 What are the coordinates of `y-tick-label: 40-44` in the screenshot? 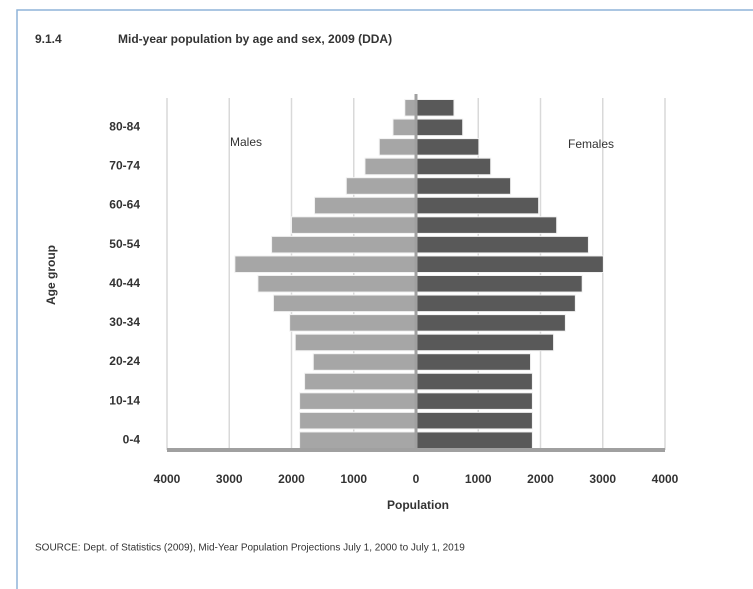 It's located at (124, 283).